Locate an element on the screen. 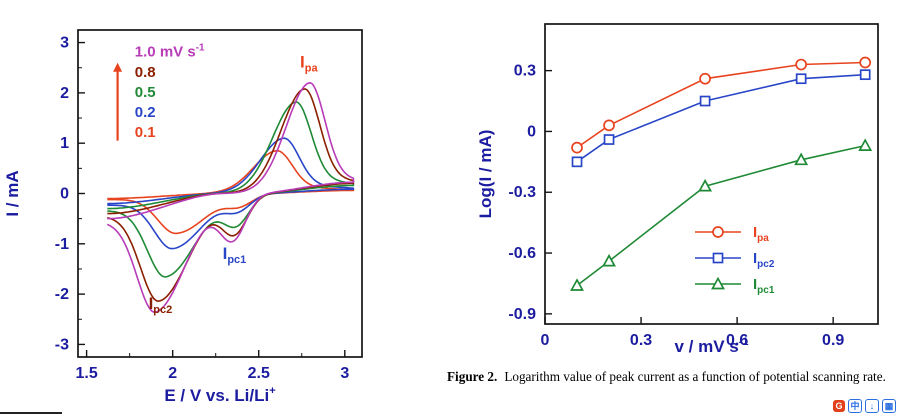 The image size is (900, 414). red-app-icon: G is located at coordinates (839, 406).